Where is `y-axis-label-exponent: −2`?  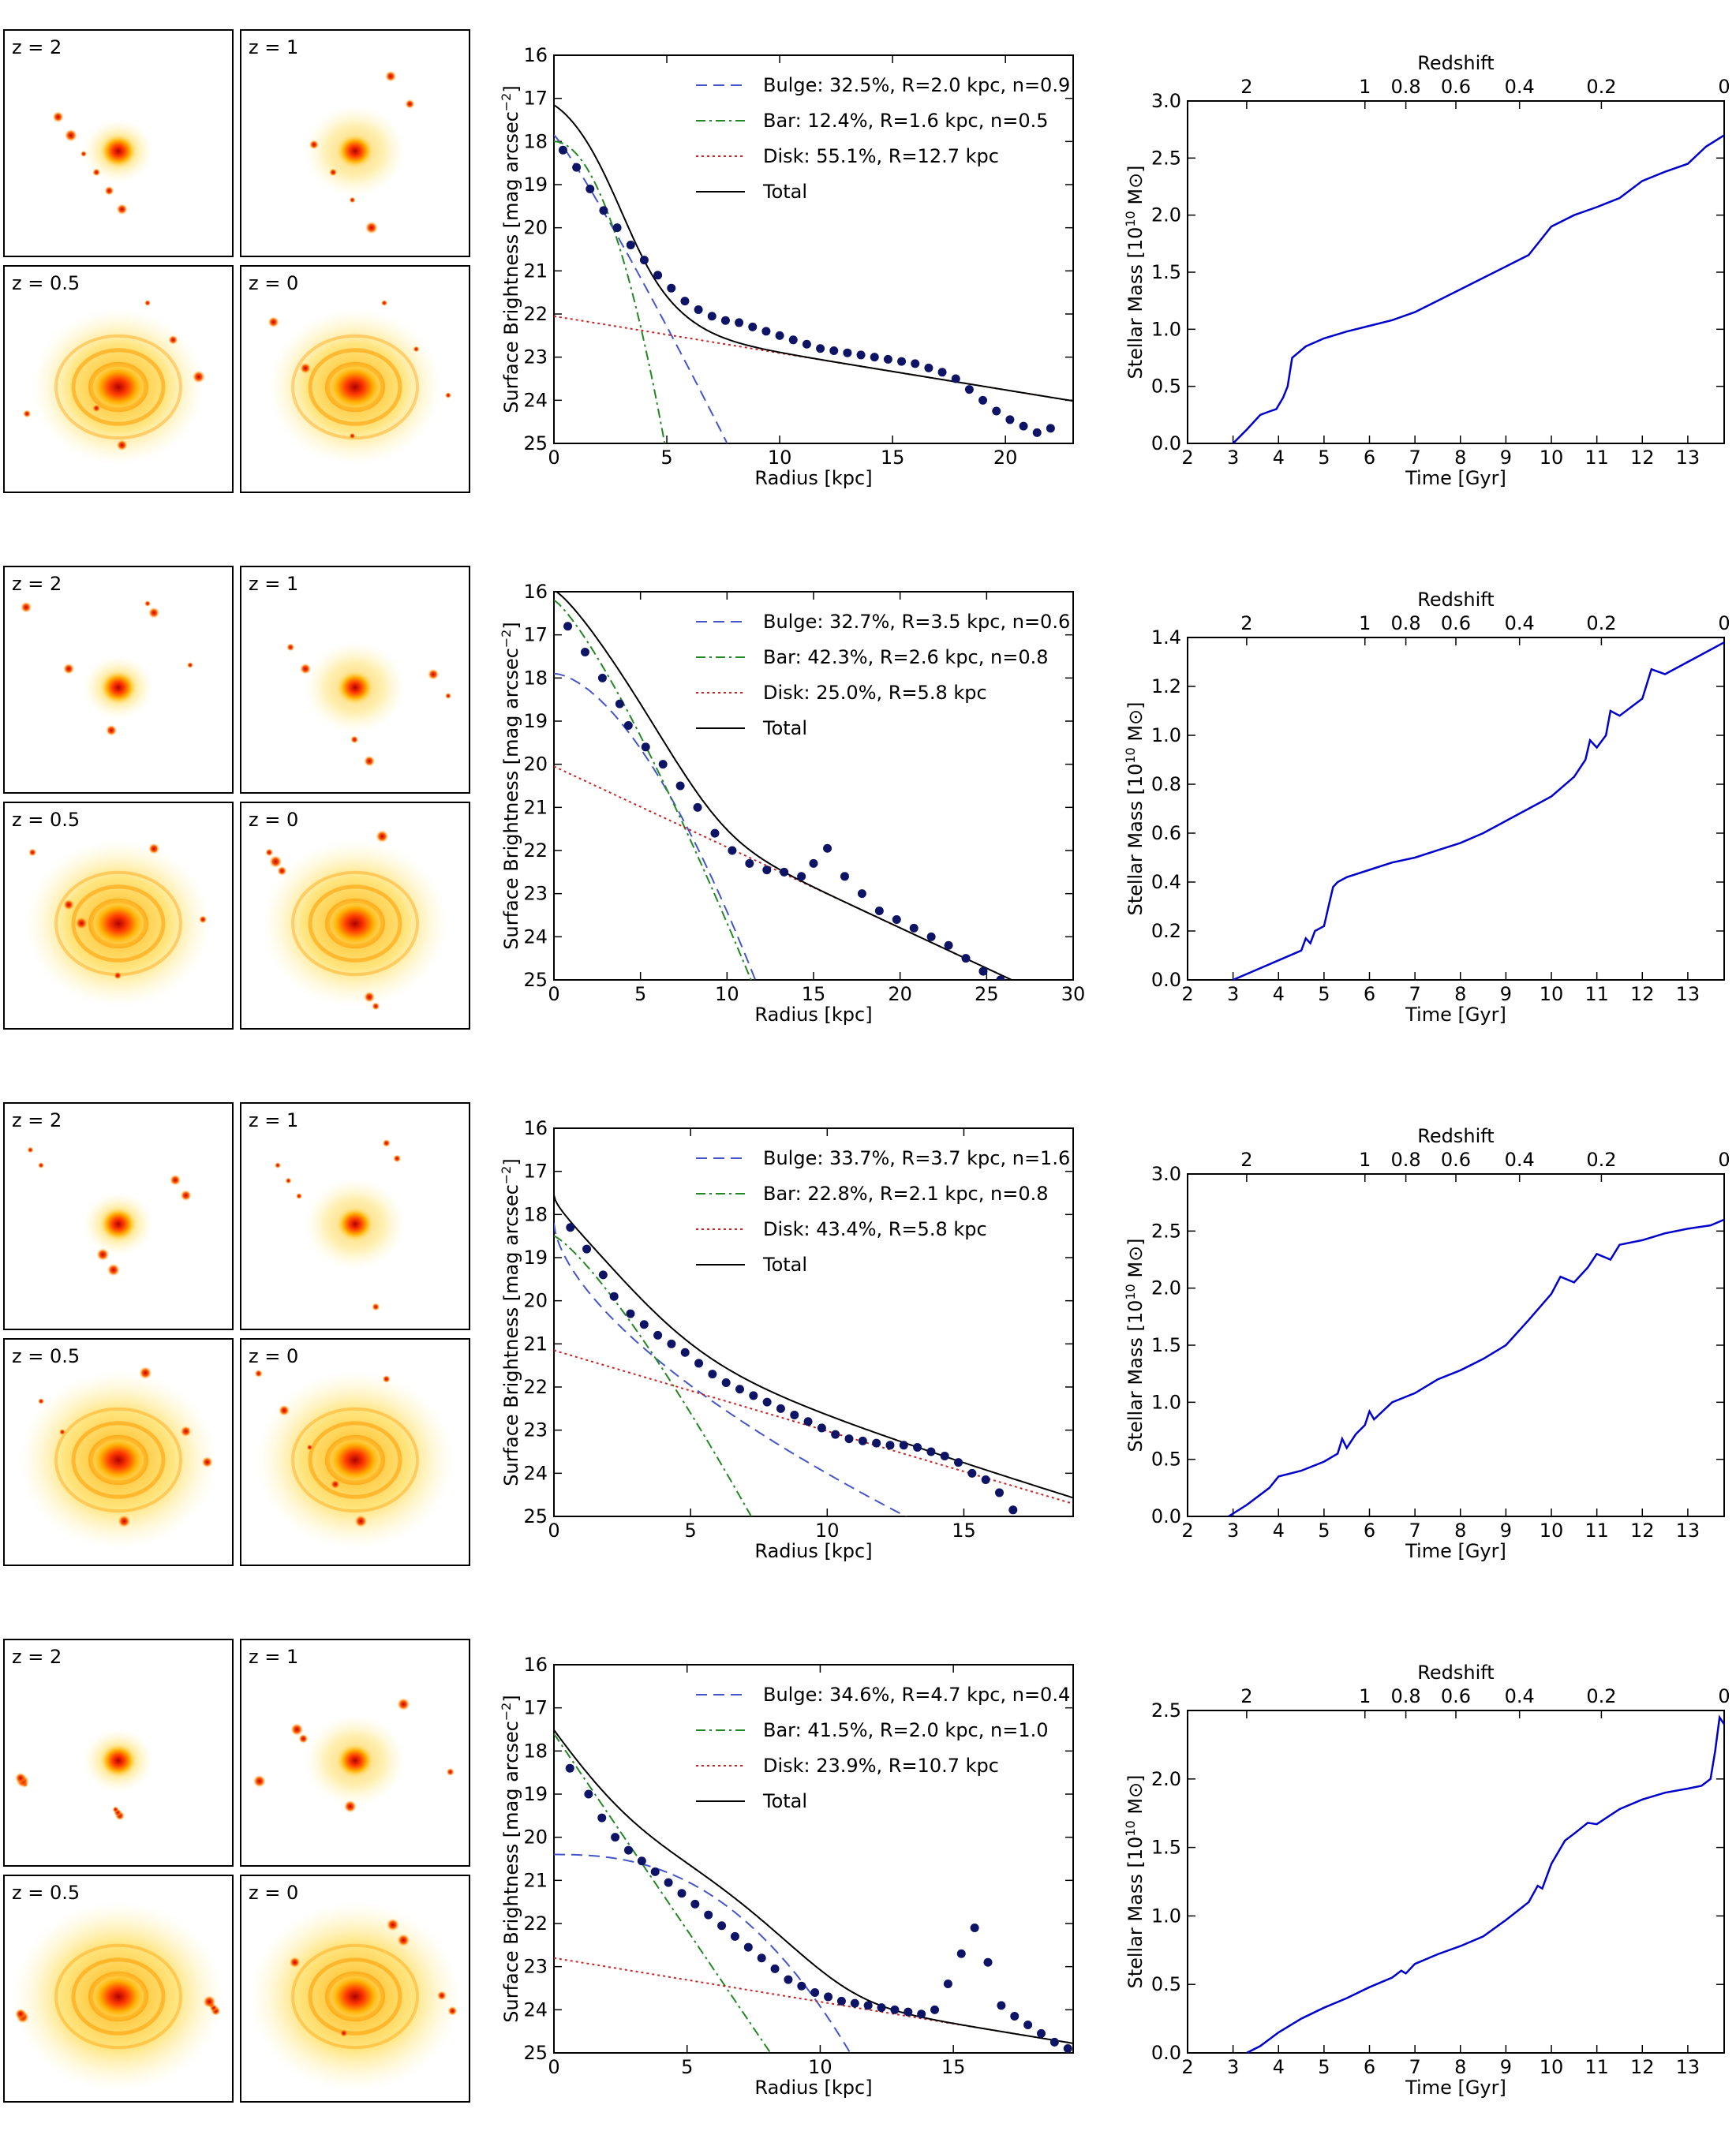 y-axis-label-exponent: −2 is located at coordinates (506, 102).